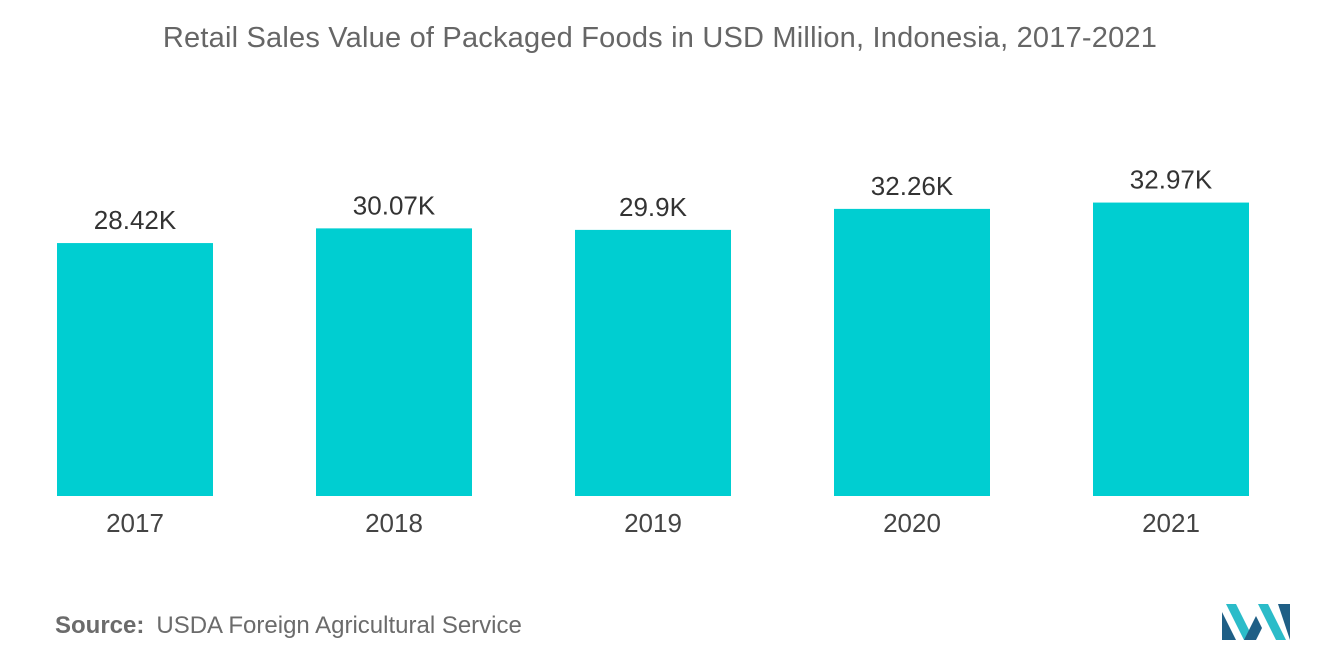 Image resolution: width=1320 pixels, height=665 pixels. Describe the element at coordinates (1171, 180) in the screenshot. I see `data-label-2021: 32.97K` at that location.